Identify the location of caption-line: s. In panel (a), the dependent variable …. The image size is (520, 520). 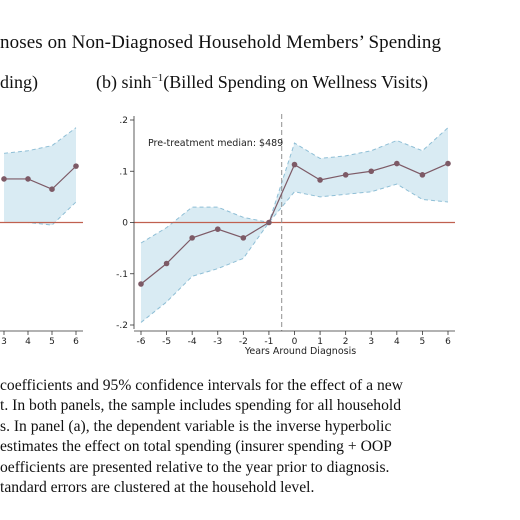
(196, 426).